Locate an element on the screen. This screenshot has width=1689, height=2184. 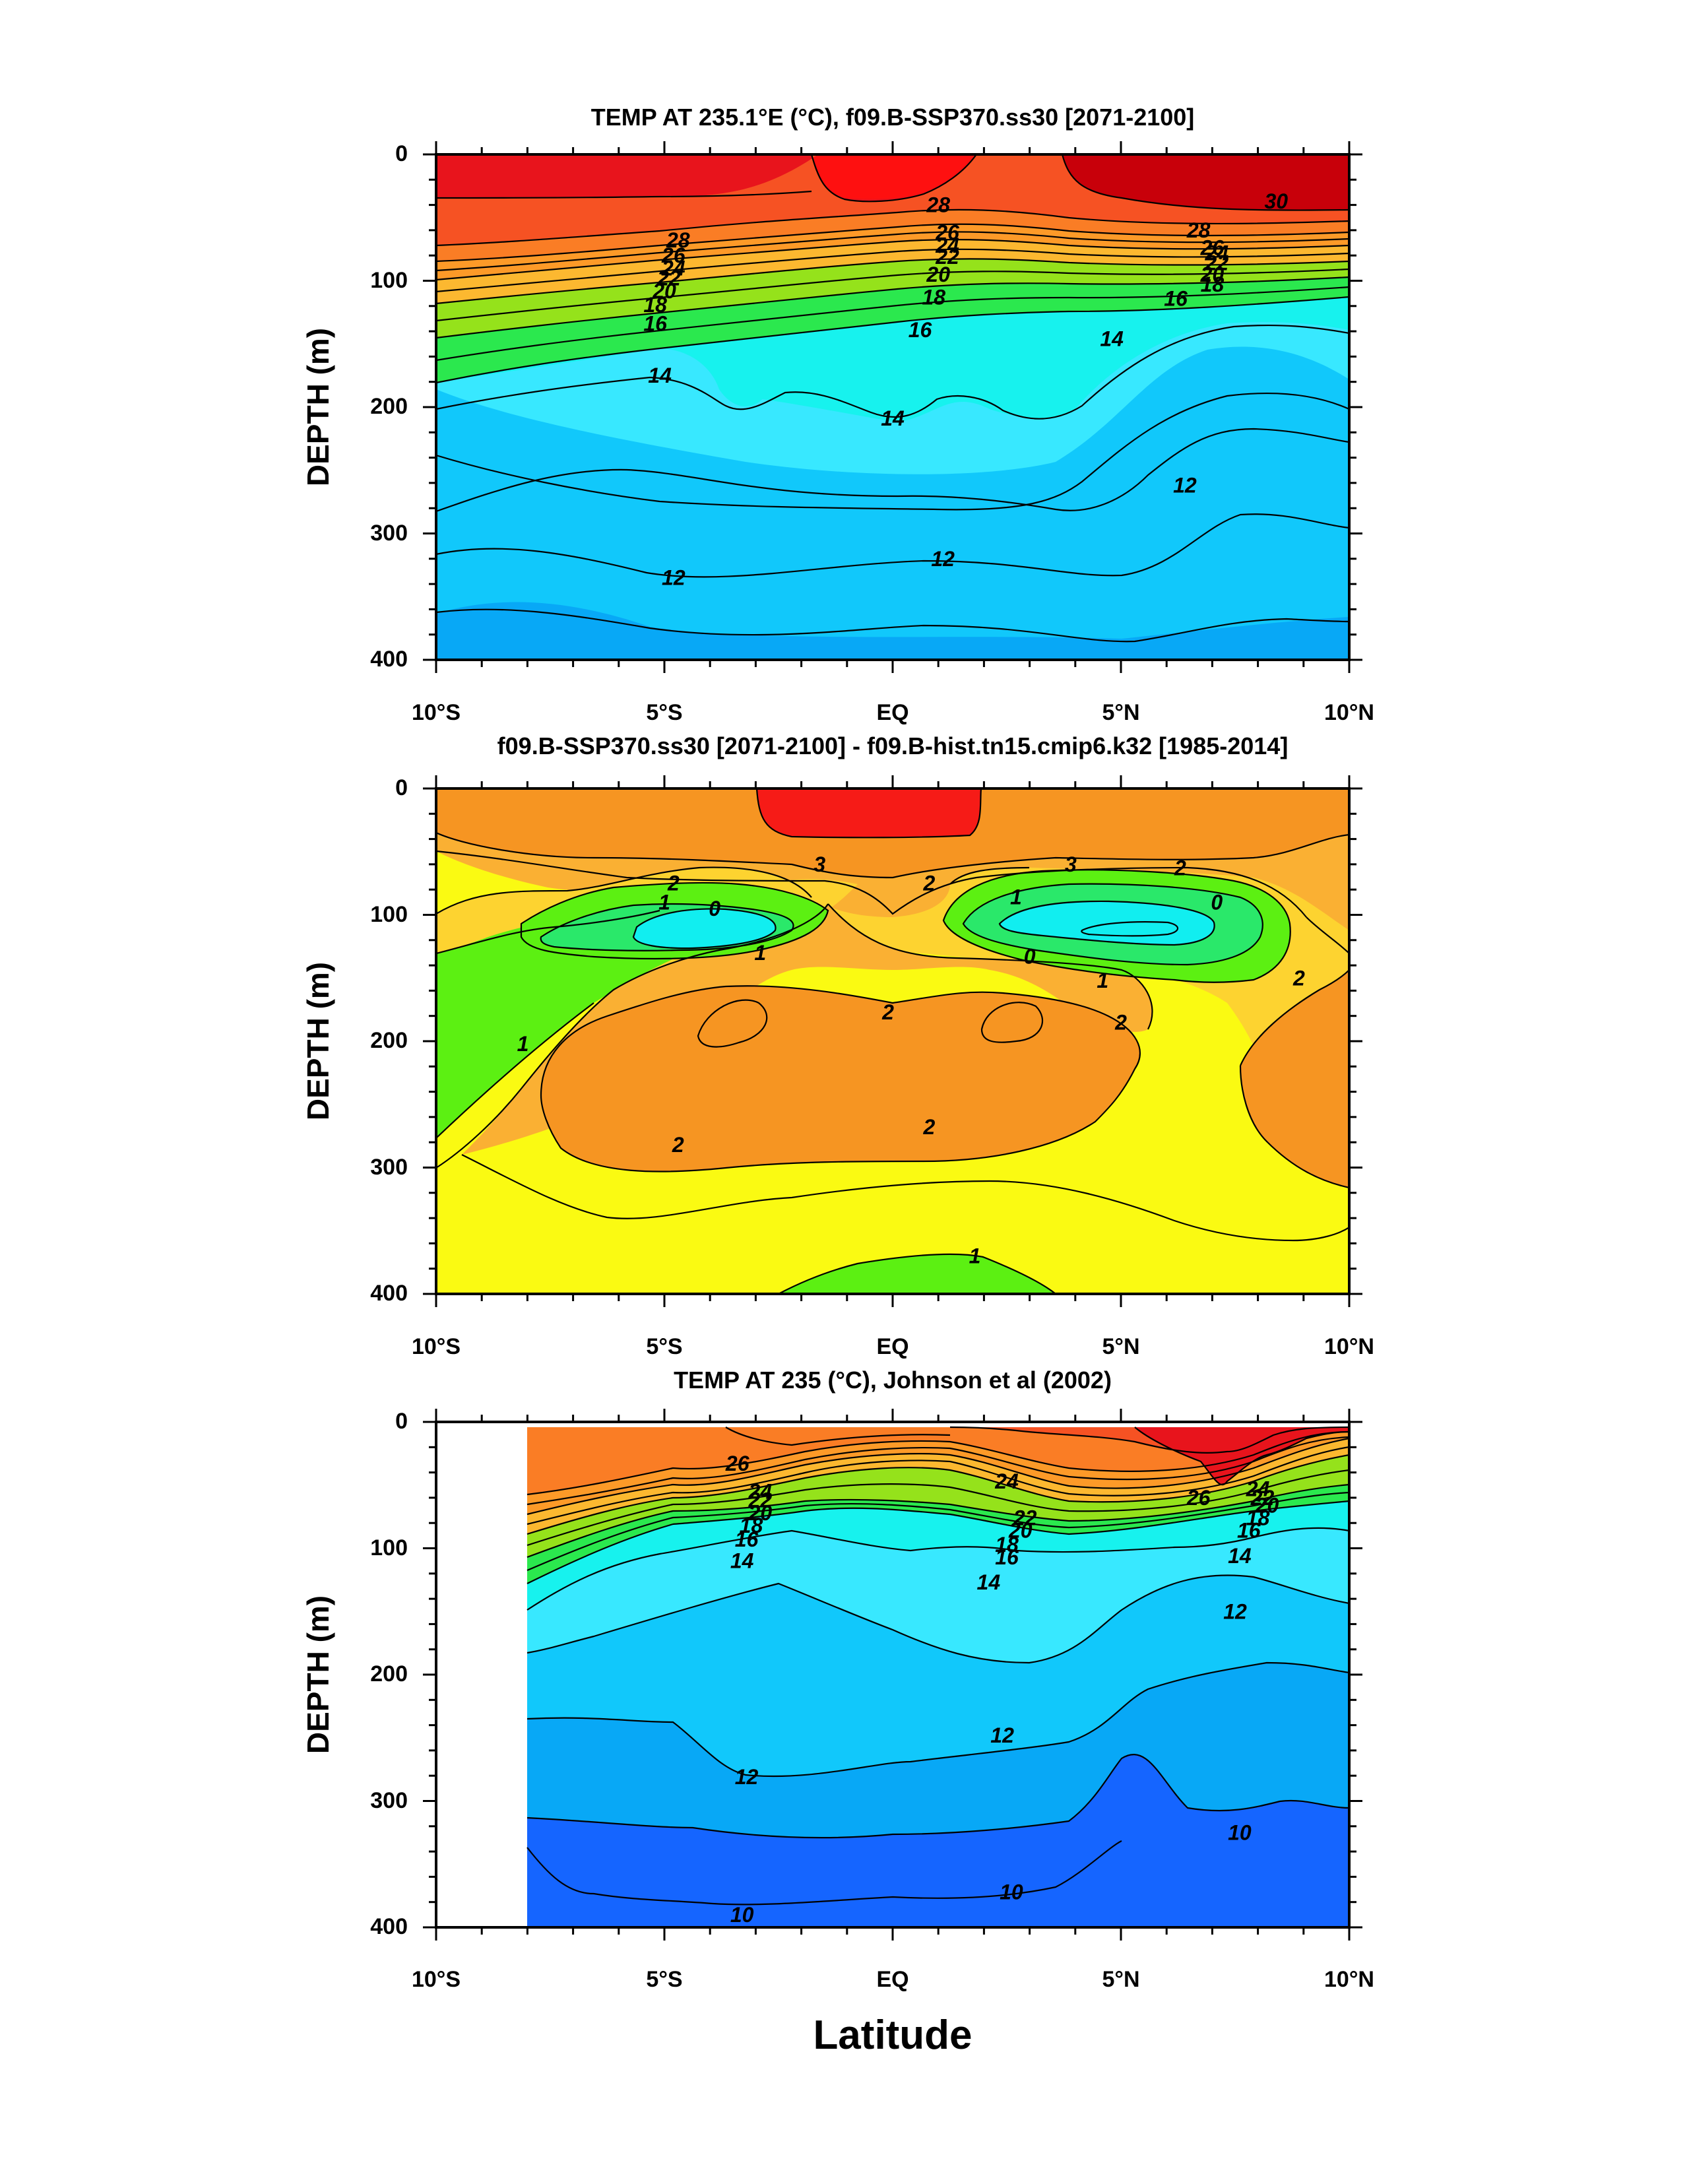
panel-3-title: TEMP AT 235 (°C), Johnson et al (2002) is located at coordinates (893, 1380).